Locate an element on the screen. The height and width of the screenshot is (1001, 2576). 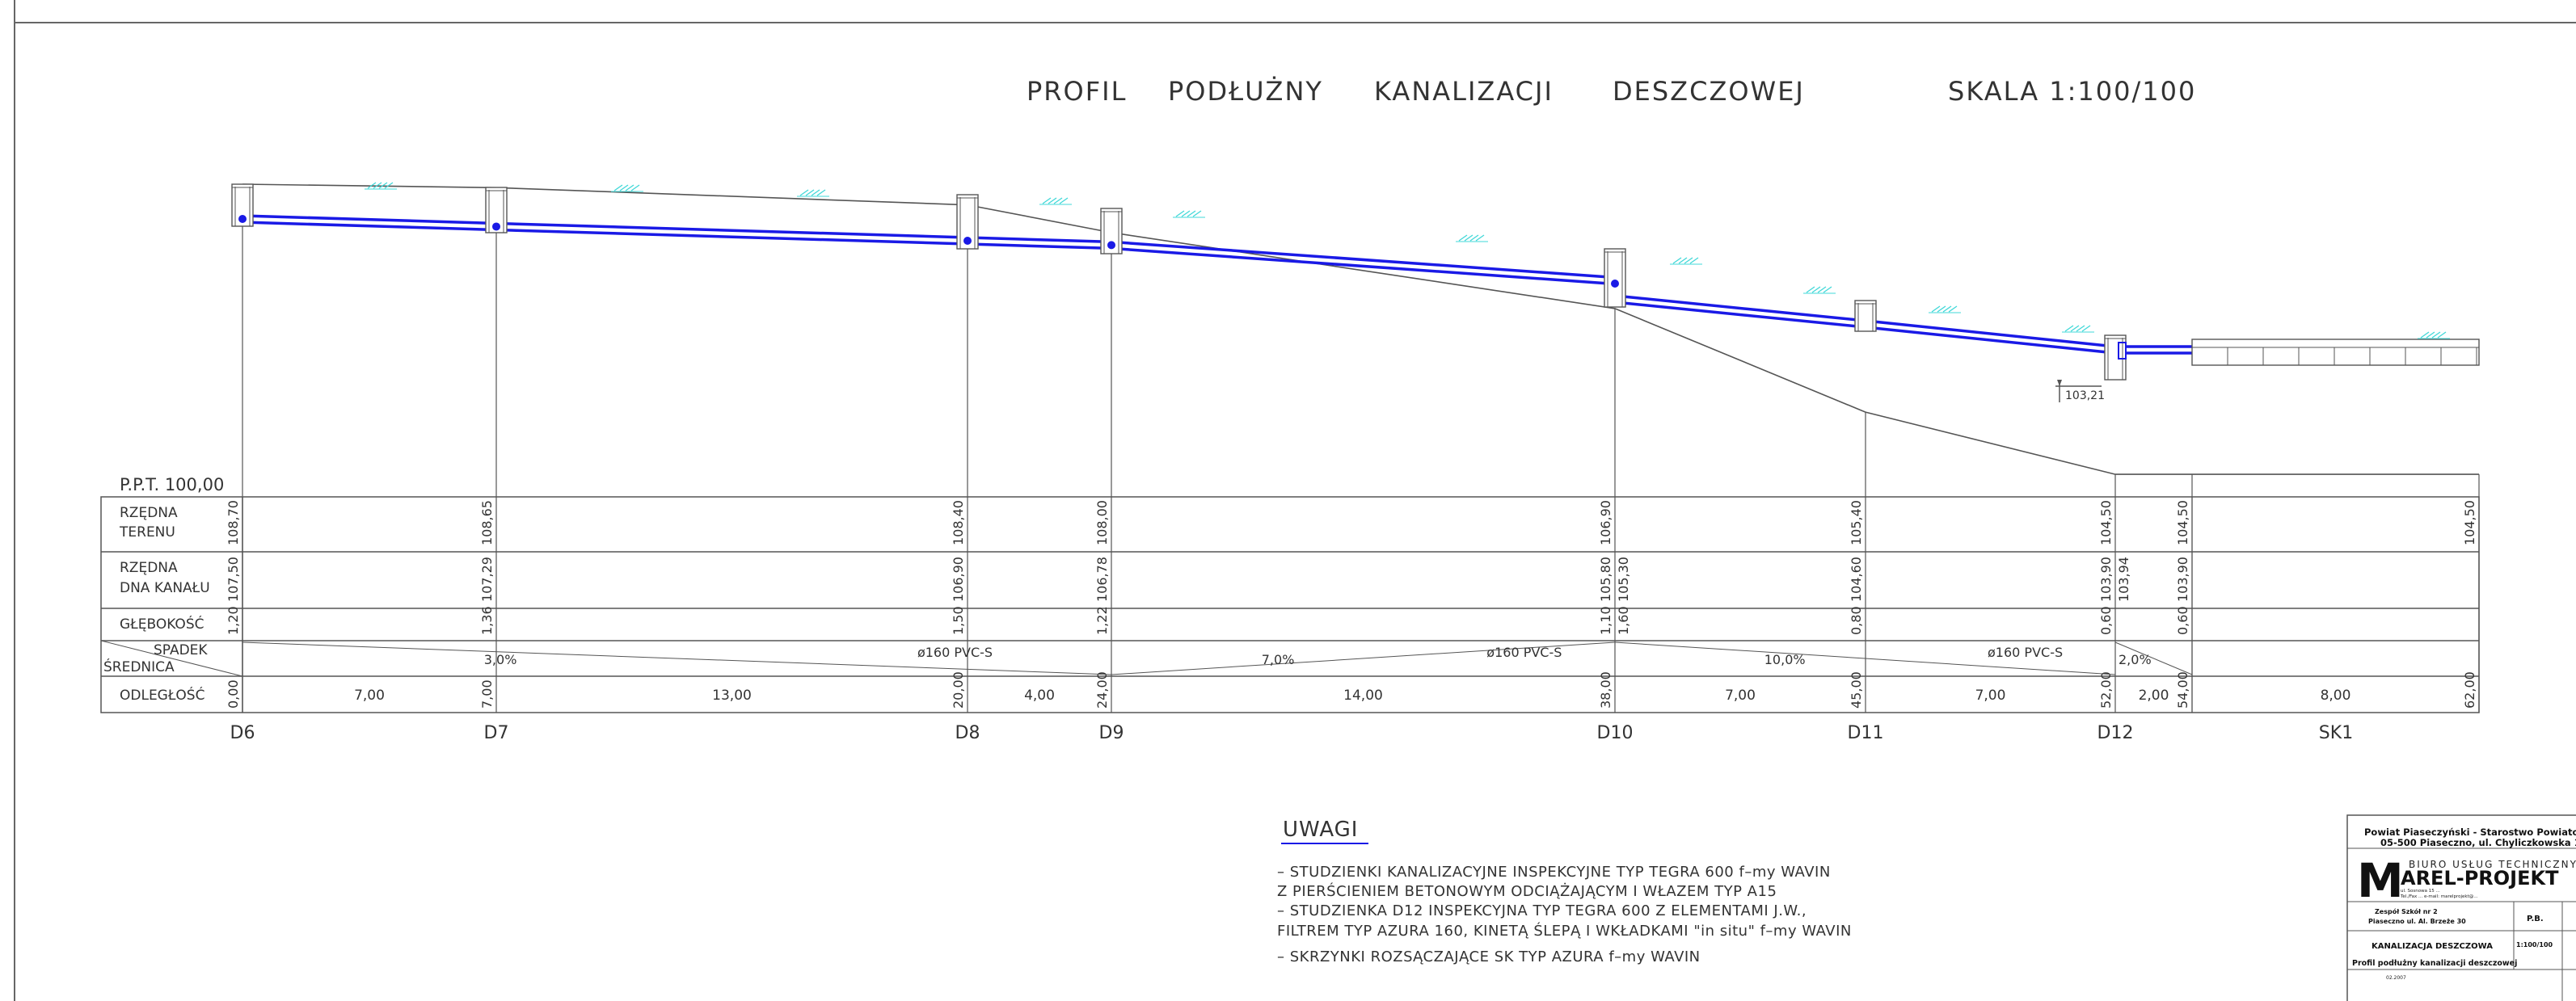
terrain-value-D8: 108,40 is located at coordinates (959, 522).